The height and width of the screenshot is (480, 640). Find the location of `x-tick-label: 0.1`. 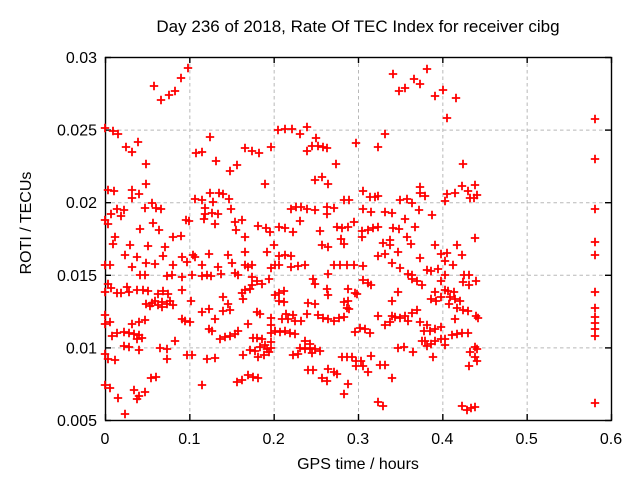

x-tick-label: 0.1 is located at coordinates (189, 439).